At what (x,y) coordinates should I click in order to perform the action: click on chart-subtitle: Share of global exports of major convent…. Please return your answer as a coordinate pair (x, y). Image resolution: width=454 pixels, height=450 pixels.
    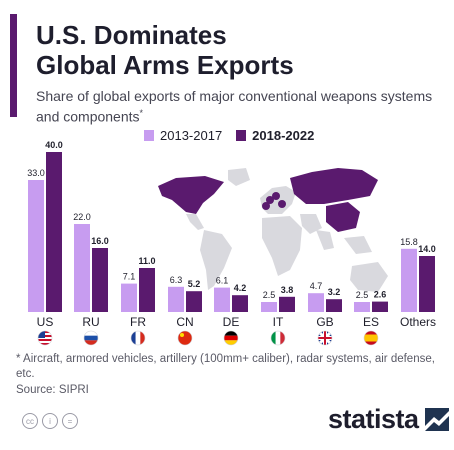
    Looking at the image, I should click on (236, 107).